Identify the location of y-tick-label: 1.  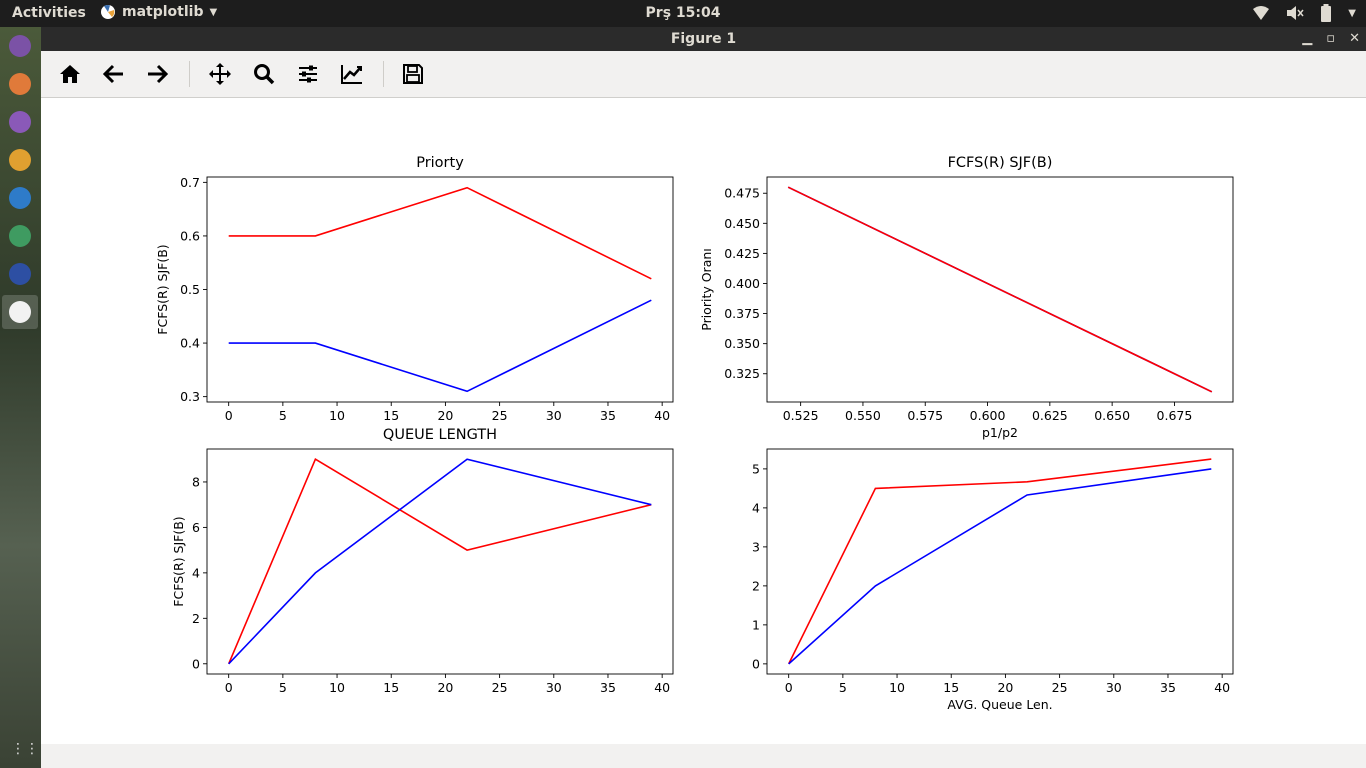
(756, 624).